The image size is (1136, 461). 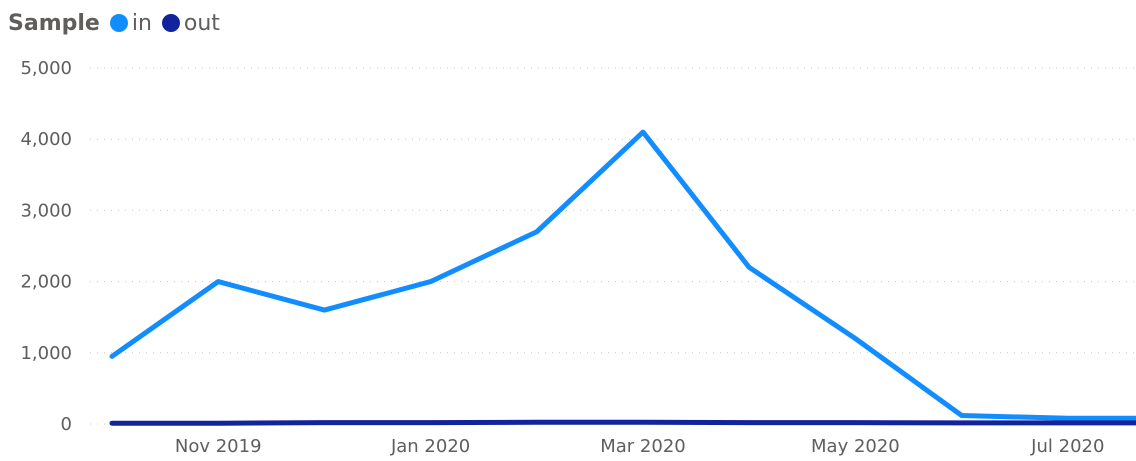 What do you see at coordinates (170, 23) in the screenshot?
I see `legend-dot-out-icon` at bounding box center [170, 23].